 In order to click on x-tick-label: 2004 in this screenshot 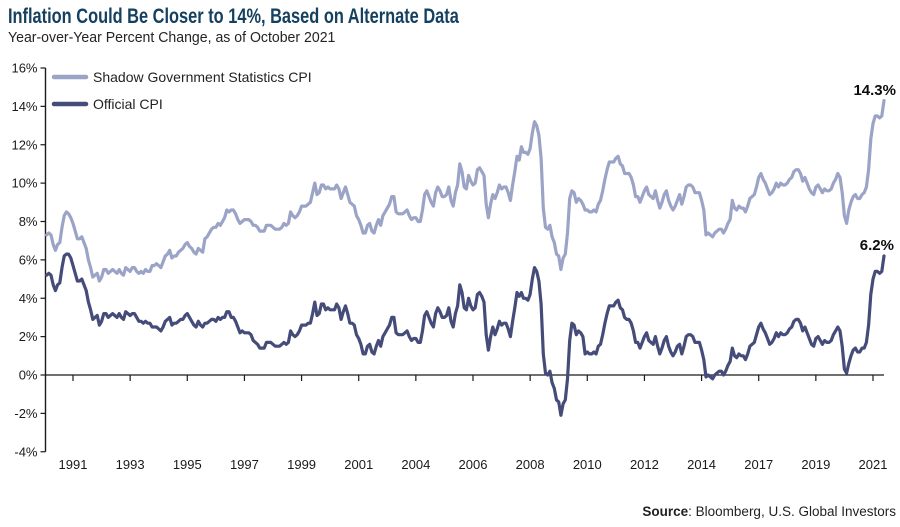, I will do `click(415, 464)`.